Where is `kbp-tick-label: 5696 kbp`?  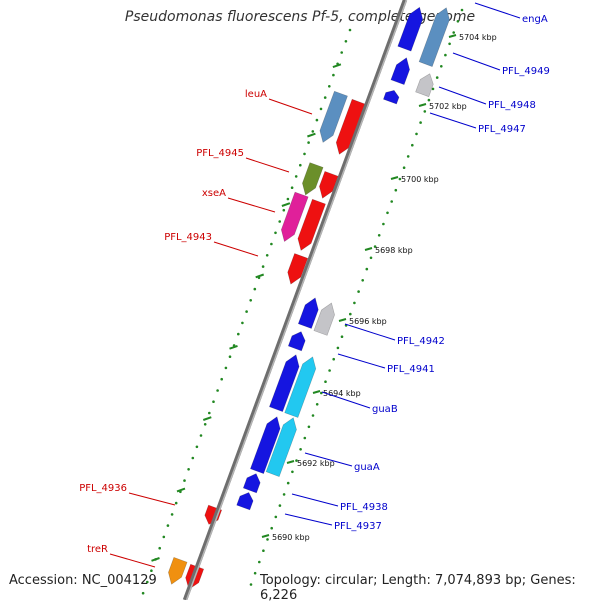 kbp-tick-label: 5696 kbp is located at coordinates (368, 321).